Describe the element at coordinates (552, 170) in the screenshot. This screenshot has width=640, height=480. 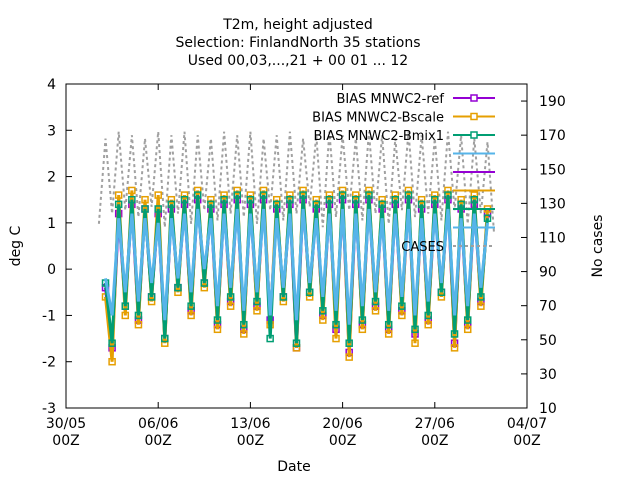
I see `y2-tick-label: 150` at that location.